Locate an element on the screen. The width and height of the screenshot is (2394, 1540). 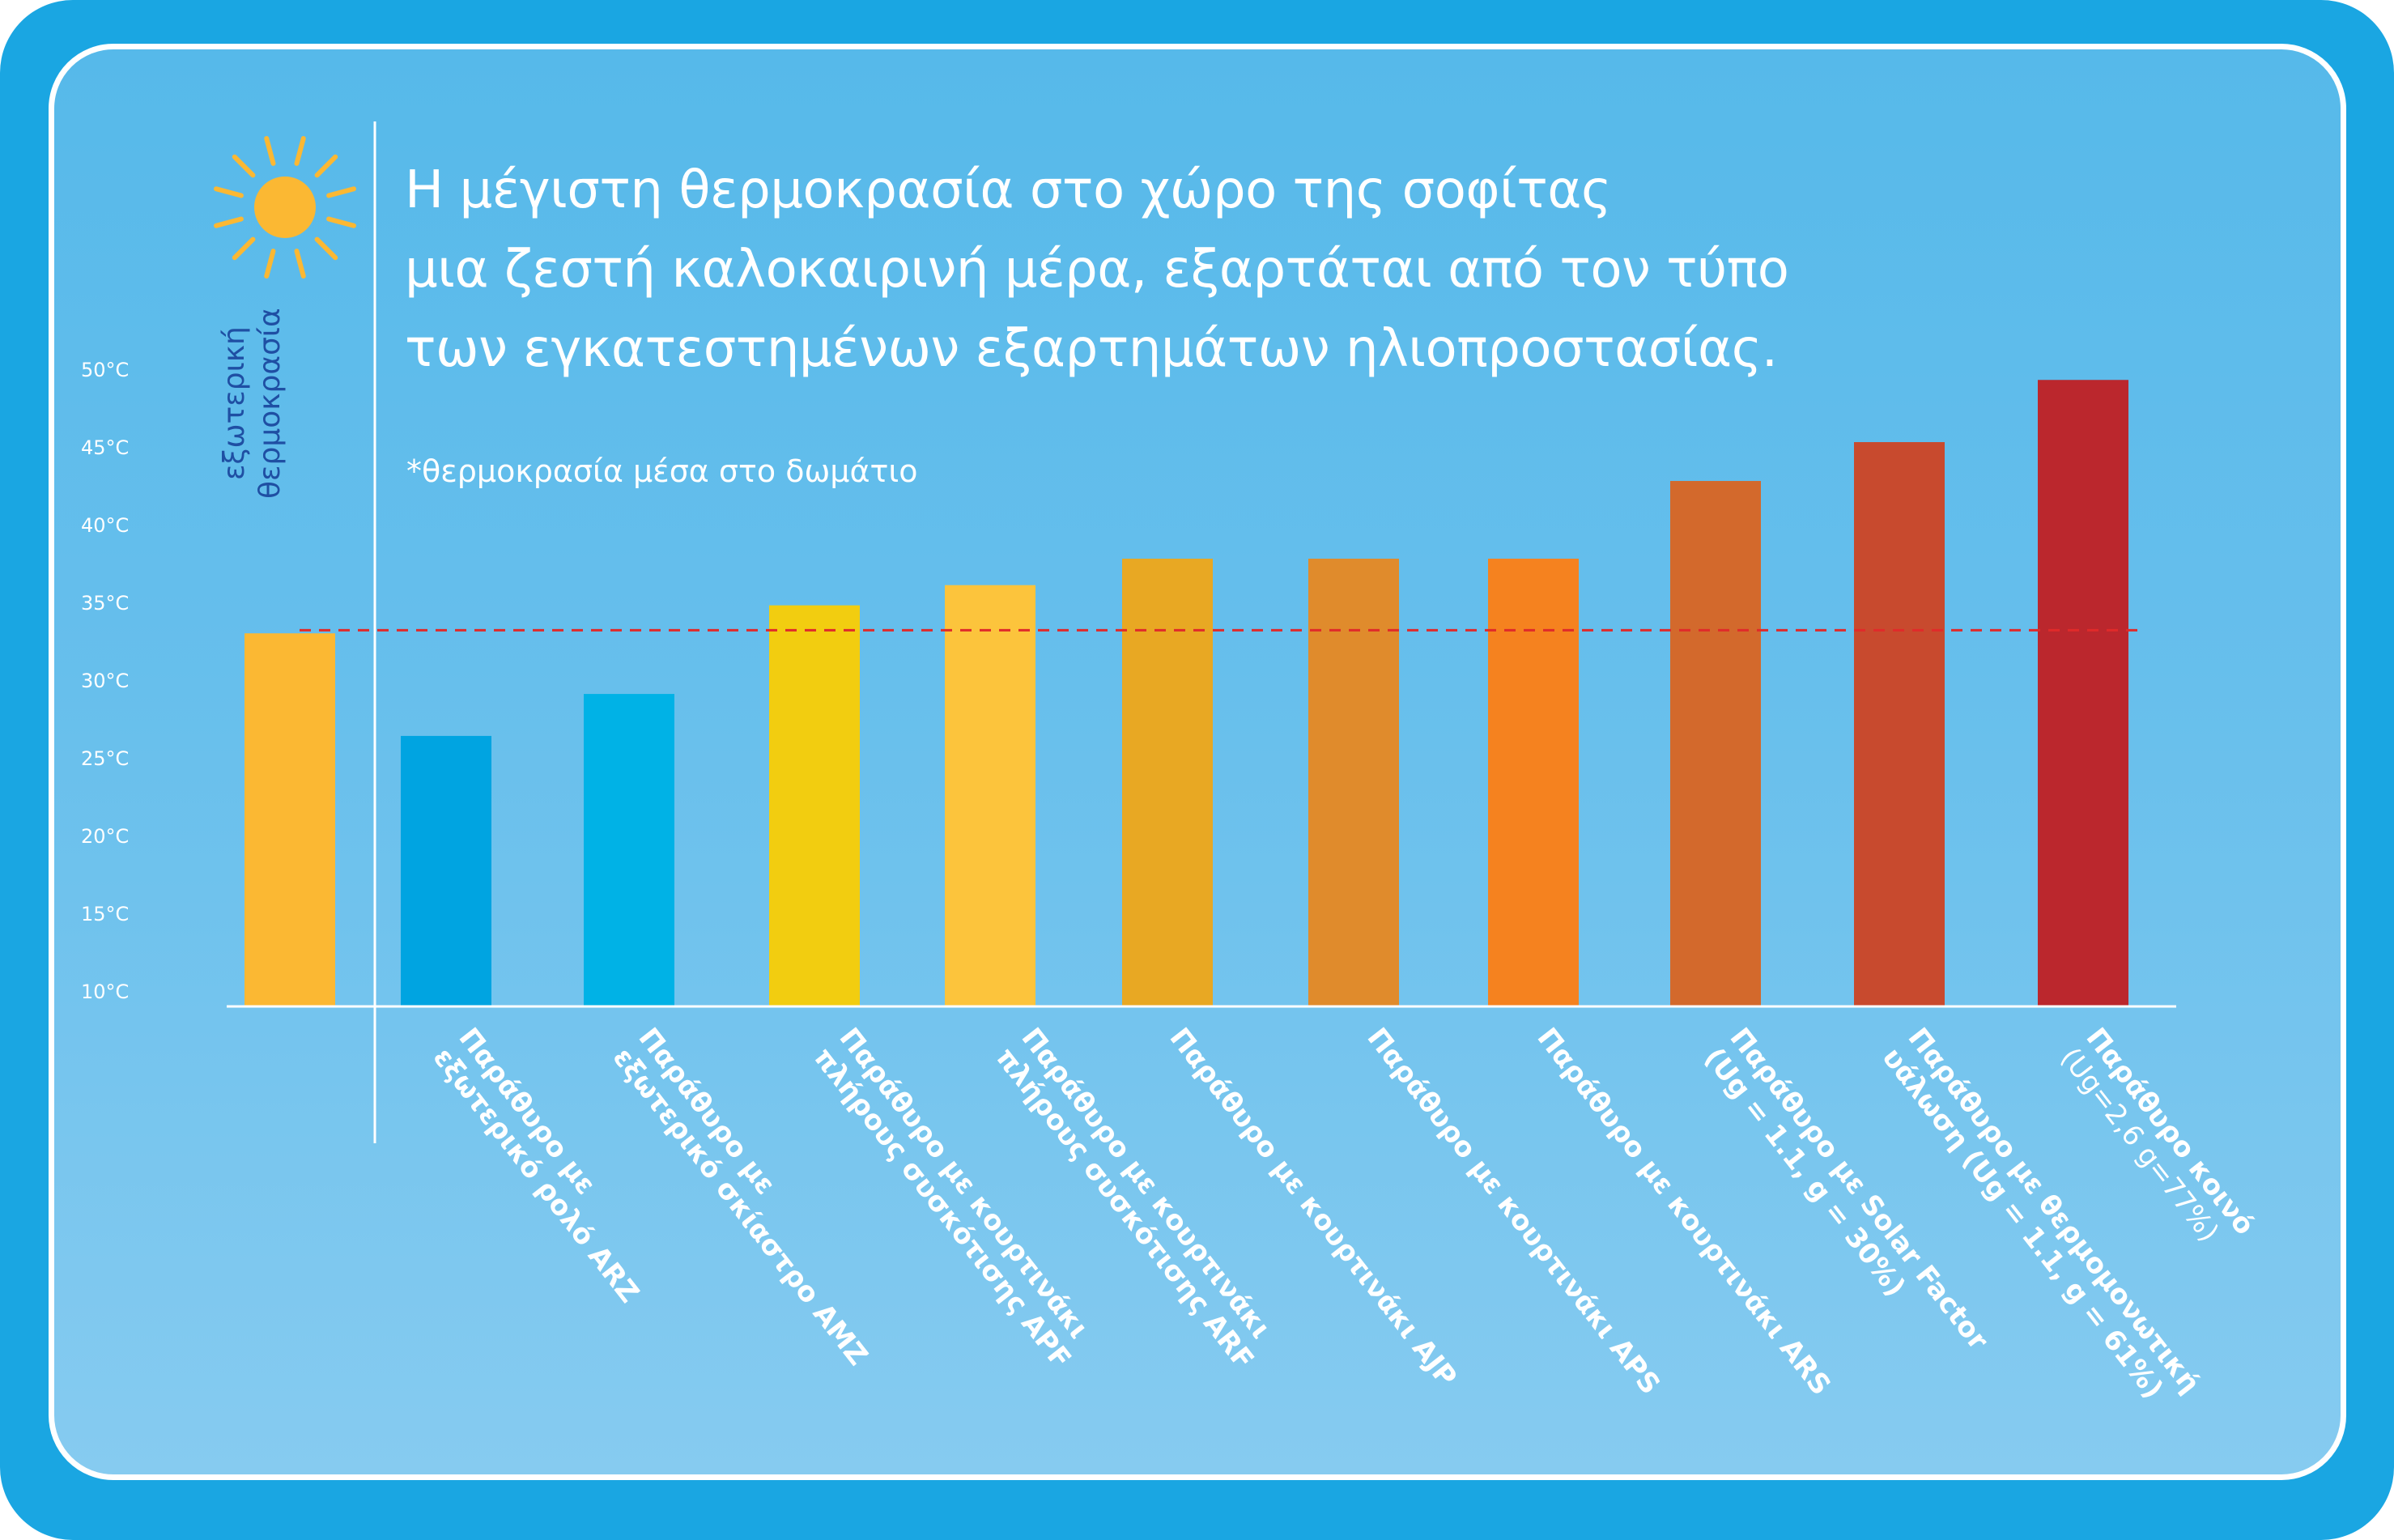
external-label-line-1: εξωτερική is located at coordinates (235, 403).